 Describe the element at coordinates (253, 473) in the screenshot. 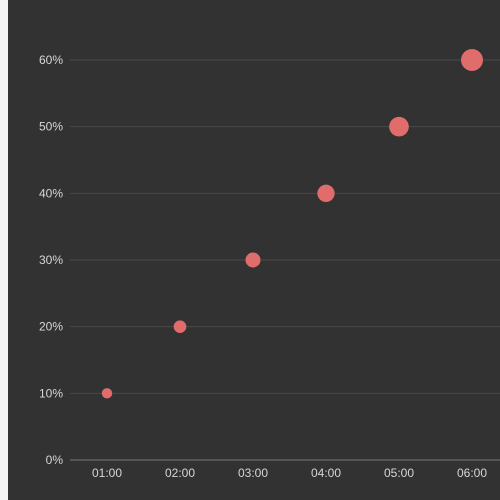

I see `x-tick-label: 03:00` at that location.